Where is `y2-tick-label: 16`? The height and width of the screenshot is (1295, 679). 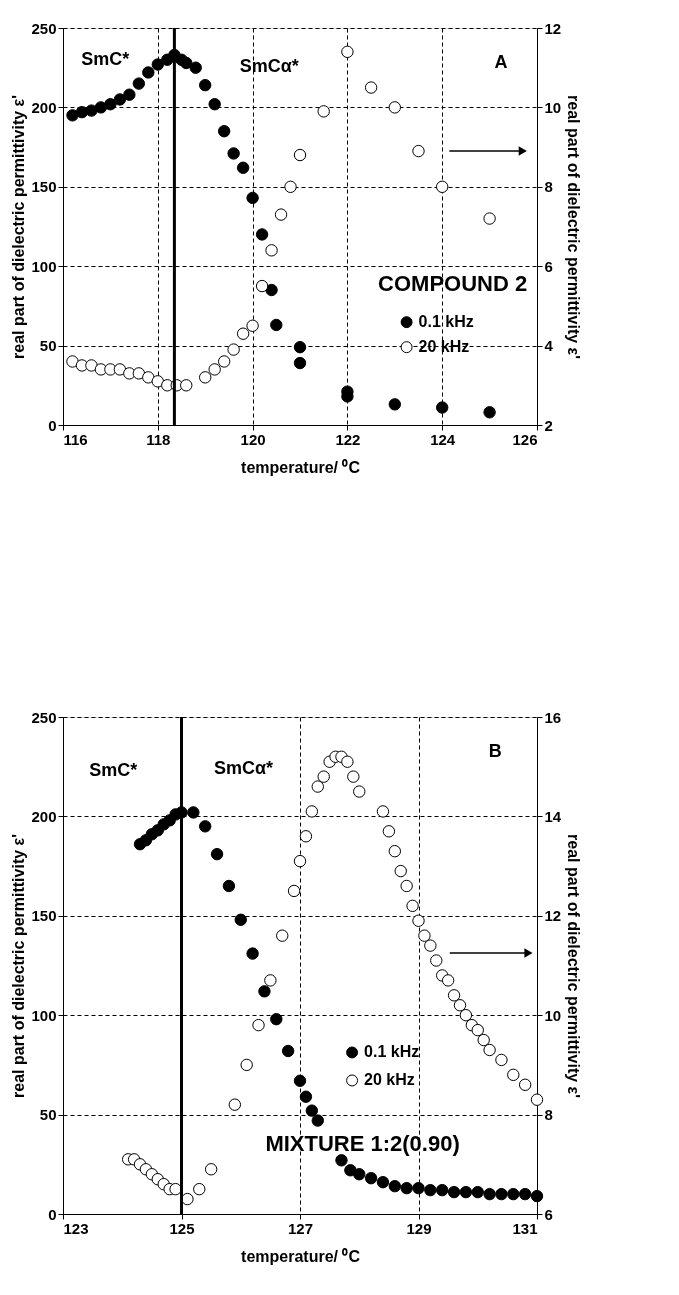 y2-tick-label: 16 is located at coordinates (553, 717).